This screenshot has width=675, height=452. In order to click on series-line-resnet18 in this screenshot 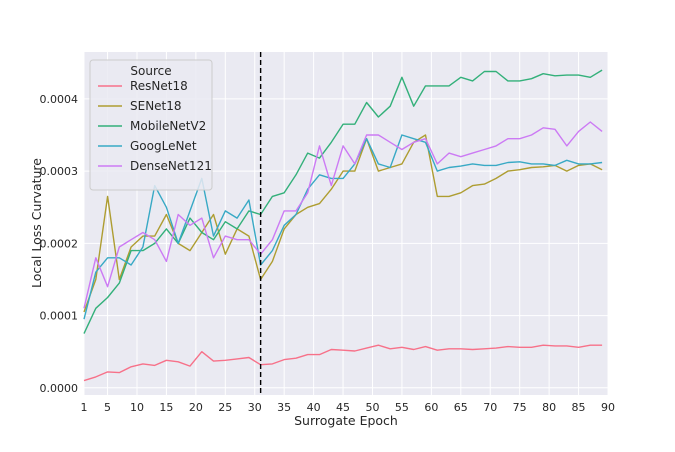, I will do `click(343, 363)`.